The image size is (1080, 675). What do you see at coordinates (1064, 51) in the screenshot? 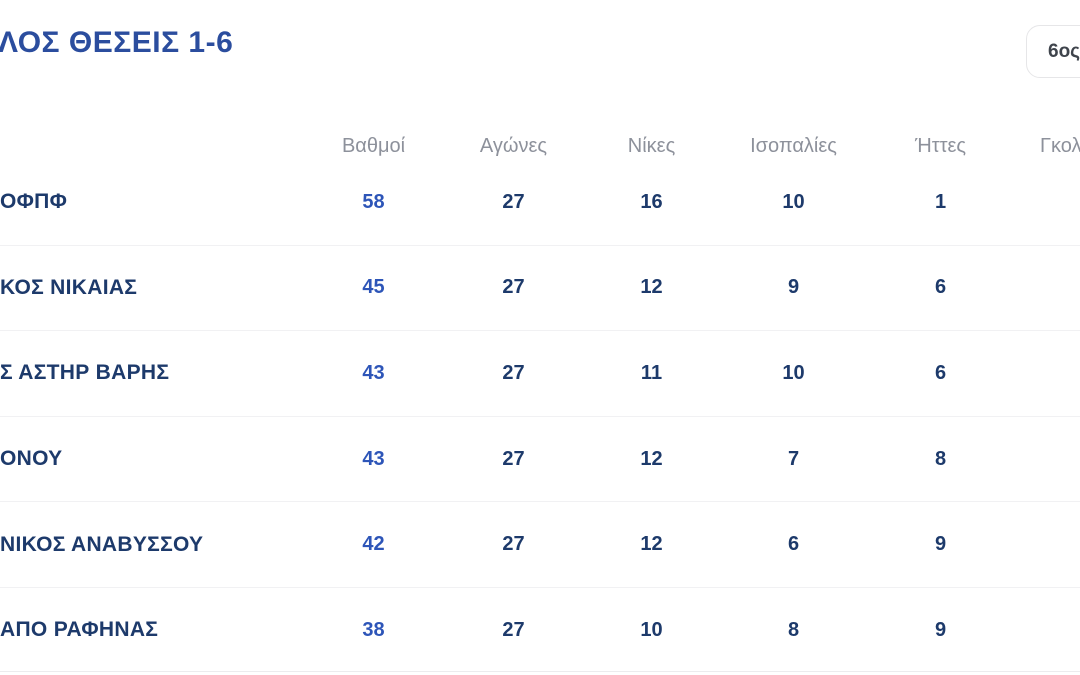
I see `group-selector-label: 6ος` at bounding box center [1064, 51].